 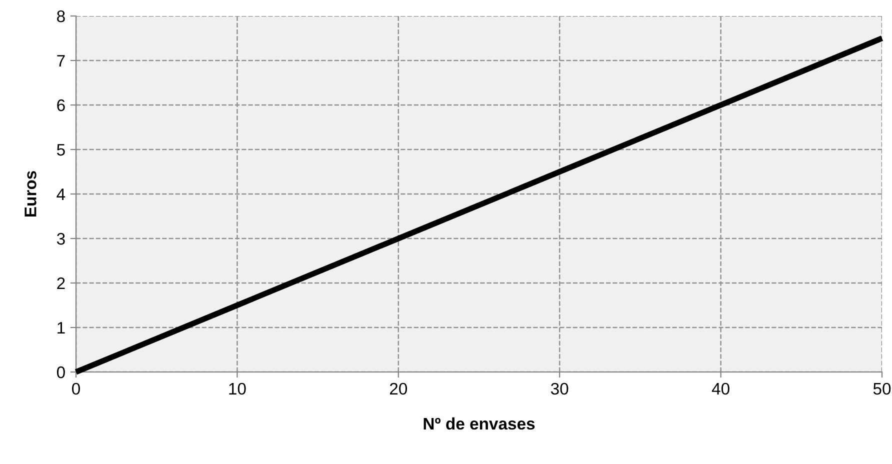 What do you see at coordinates (479, 423) in the screenshot?
I see `x-axis-title: Nº de envases` at bounding box center [479, 423].